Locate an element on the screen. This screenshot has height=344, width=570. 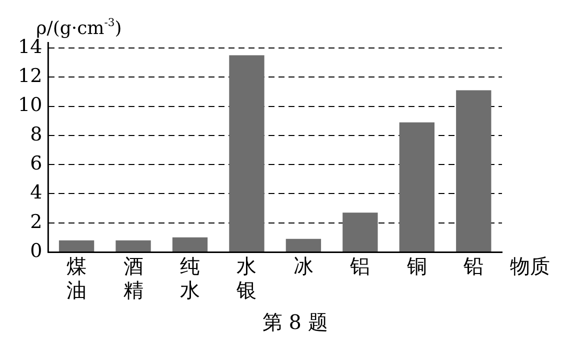
y-tick-label: 0 is located at coordinates (36, 251).